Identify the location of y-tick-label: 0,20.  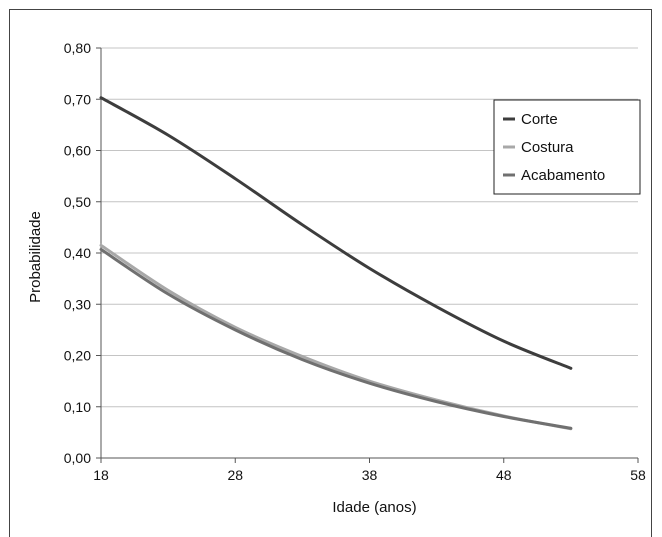
(77, 356).